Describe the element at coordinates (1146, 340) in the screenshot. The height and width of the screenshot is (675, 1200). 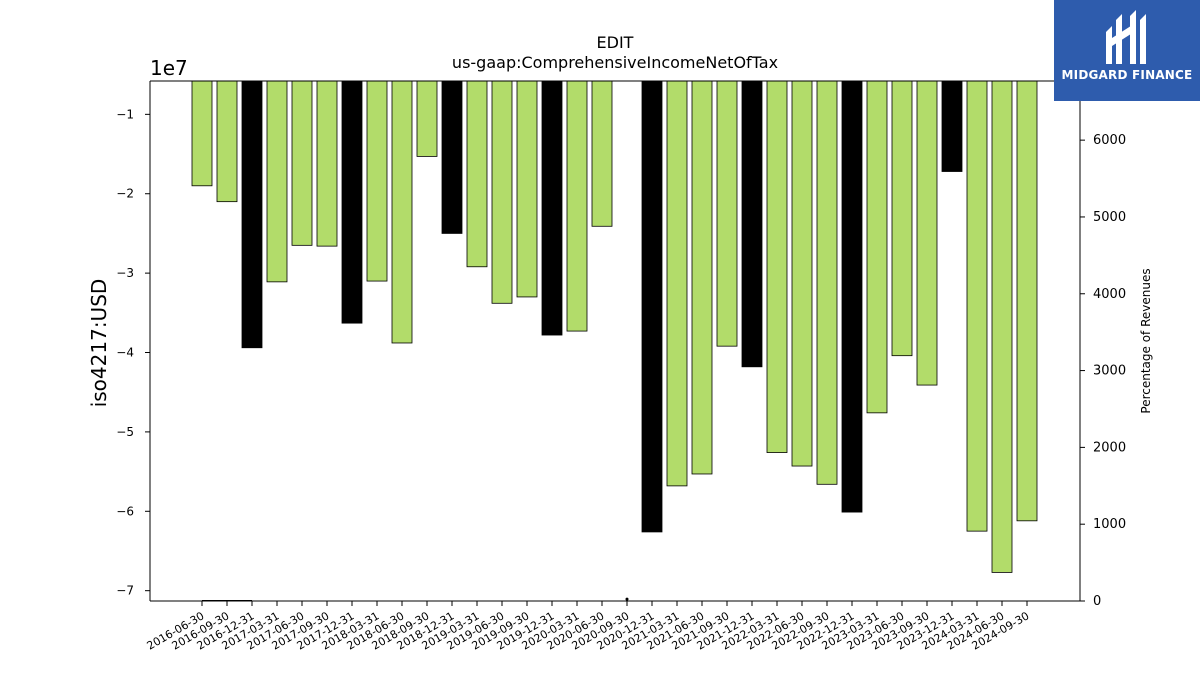
I see `y2-axis-label: Percentage of Revenues` at that location.